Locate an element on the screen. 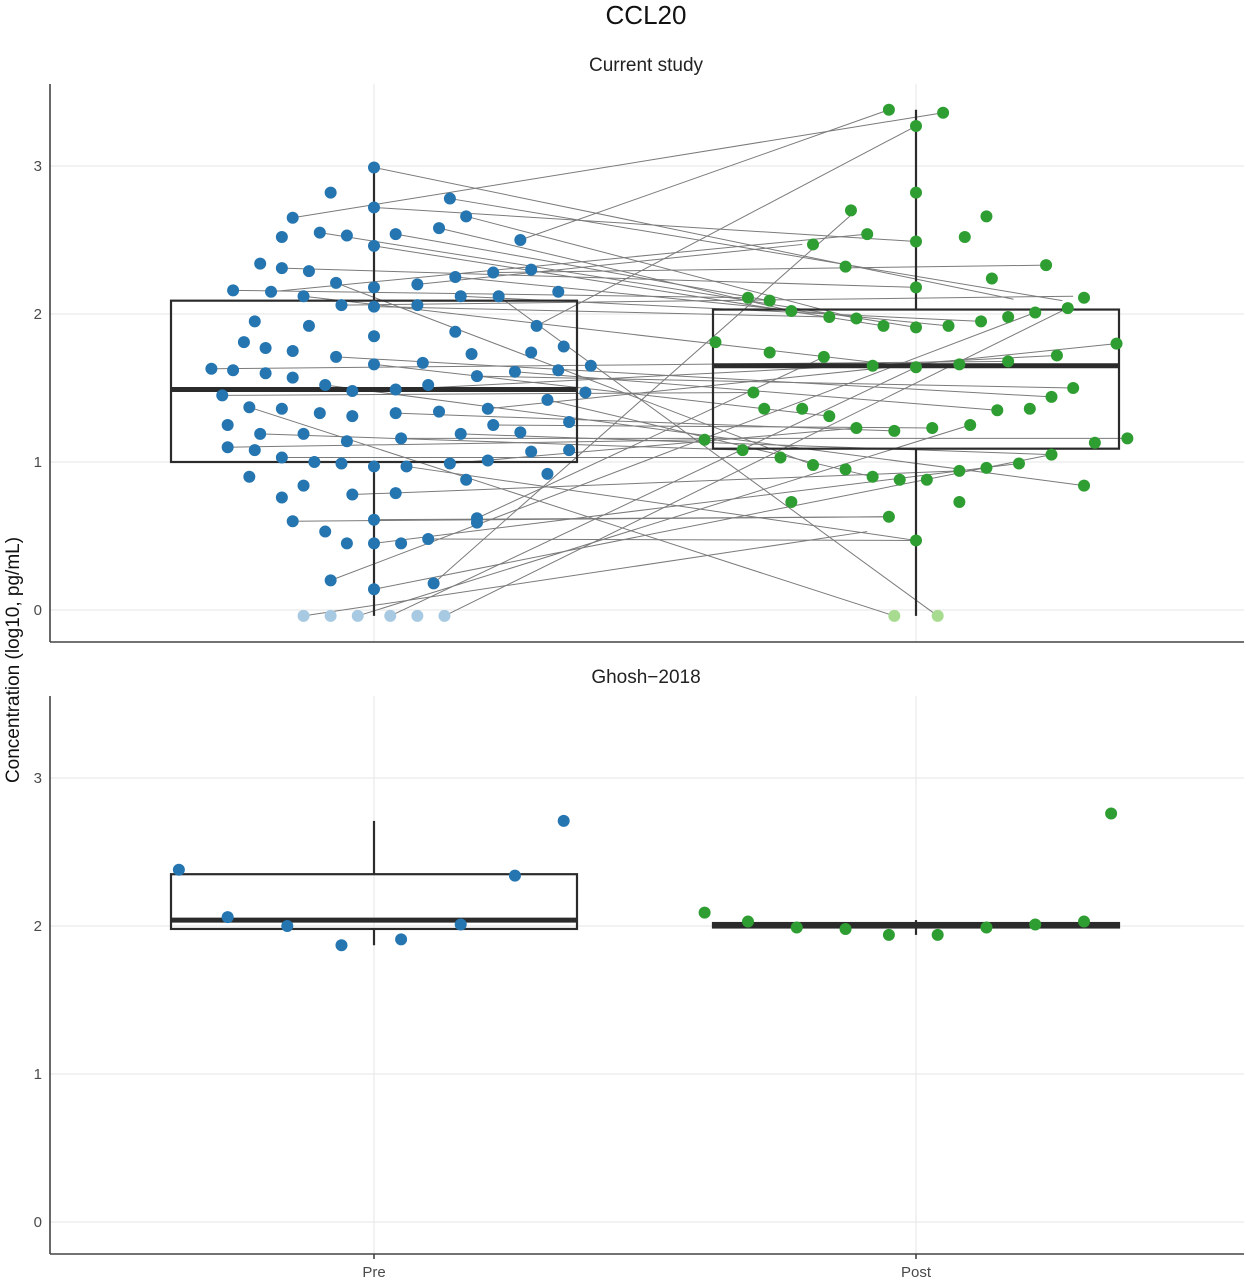 This screenshot has height=1280, width=1244. box-post is located at coordinates (916, 927).